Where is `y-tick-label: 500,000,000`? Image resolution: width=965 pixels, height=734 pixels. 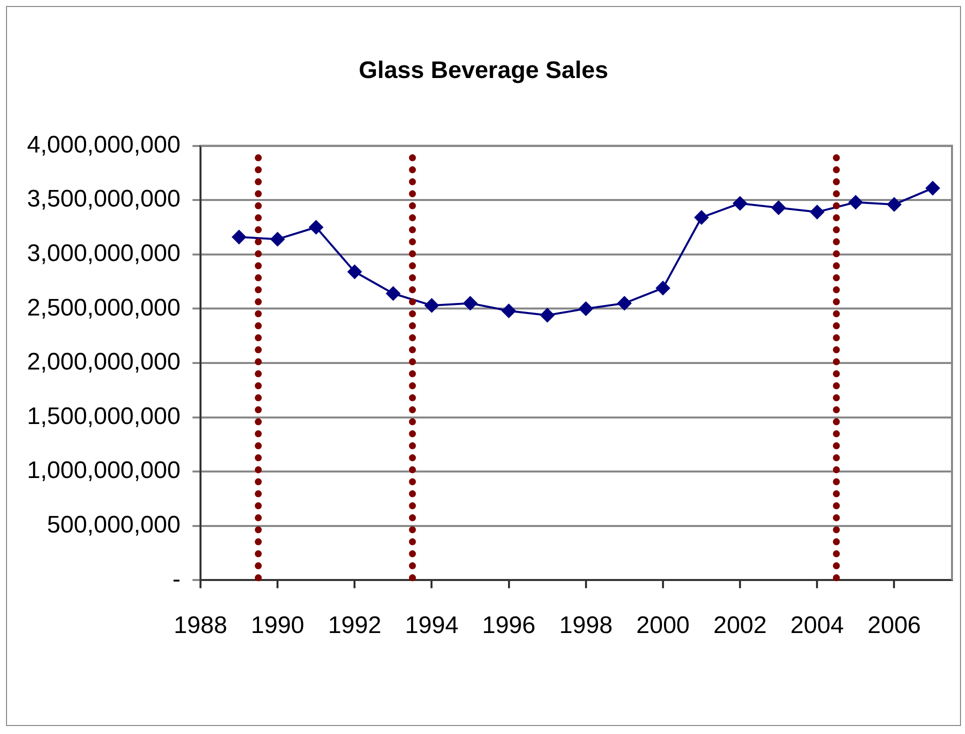 y-tick-label: 500,000,000 is located at coordinates (113, 525).